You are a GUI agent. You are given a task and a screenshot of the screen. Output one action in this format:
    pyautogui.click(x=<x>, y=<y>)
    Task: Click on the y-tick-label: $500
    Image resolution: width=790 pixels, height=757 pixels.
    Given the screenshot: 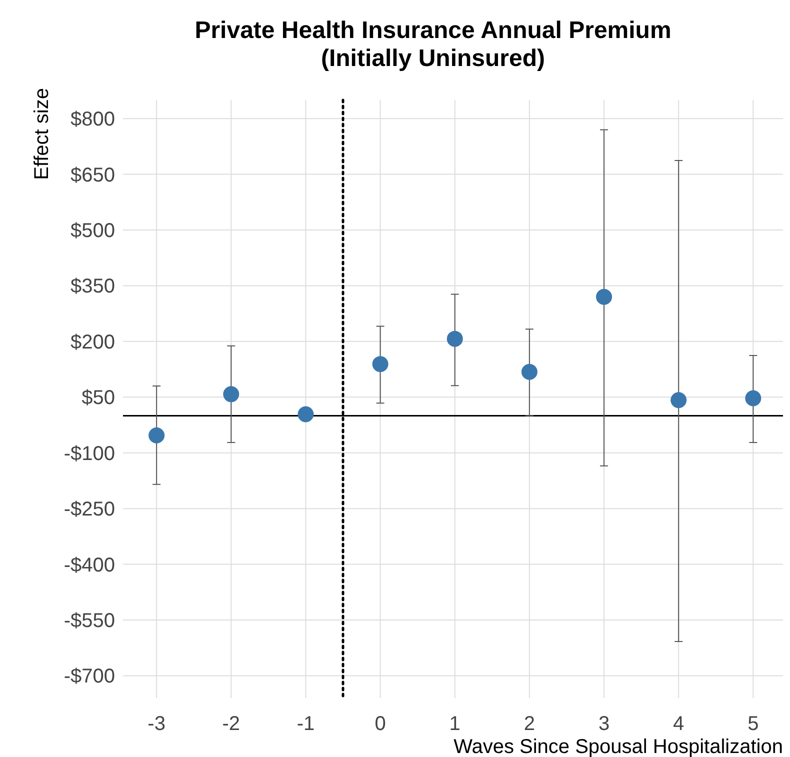 What is the action you would take?
    pyautogui.click(x=92, y=231)
    